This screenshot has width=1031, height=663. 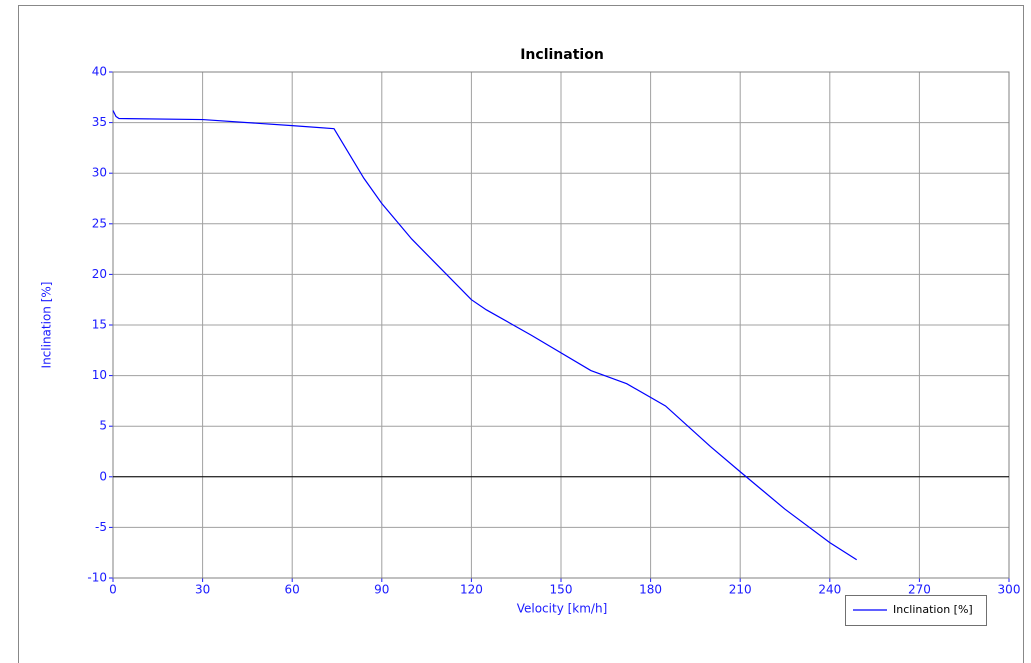 What do you see at coordinates (99, 325) in the screenshot?
I see `y-tick-label: 15` at bounding box center [99, 325].